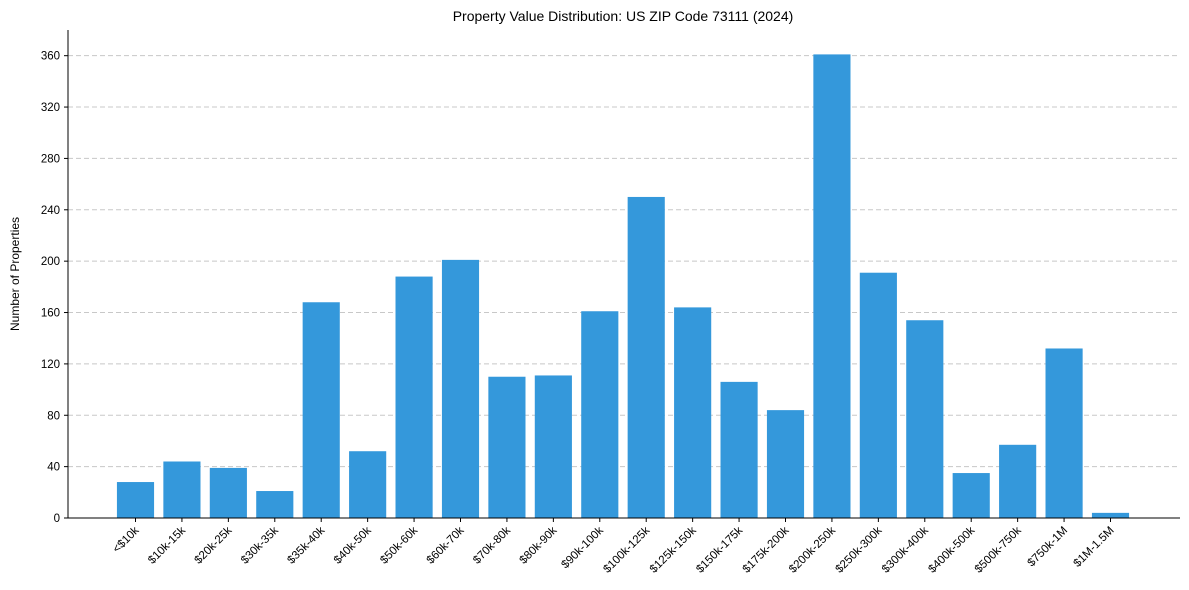  Describe the element at coordinates (53, 416) in the screenshot. I see `y-tick-label: 80` at that location.